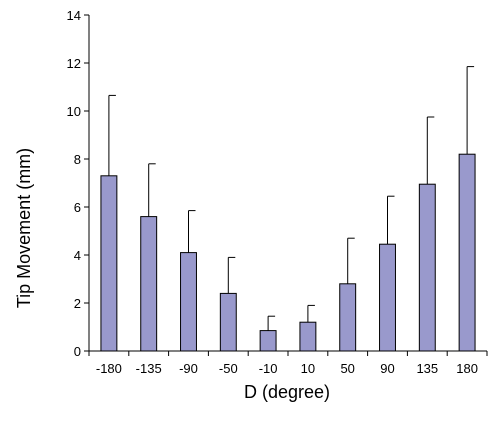 The width and height of the screenshot is (495, 434). Describe the element at coordinates (188, 368) in the screenshot. I see `x-tick-label: -90` at that location.